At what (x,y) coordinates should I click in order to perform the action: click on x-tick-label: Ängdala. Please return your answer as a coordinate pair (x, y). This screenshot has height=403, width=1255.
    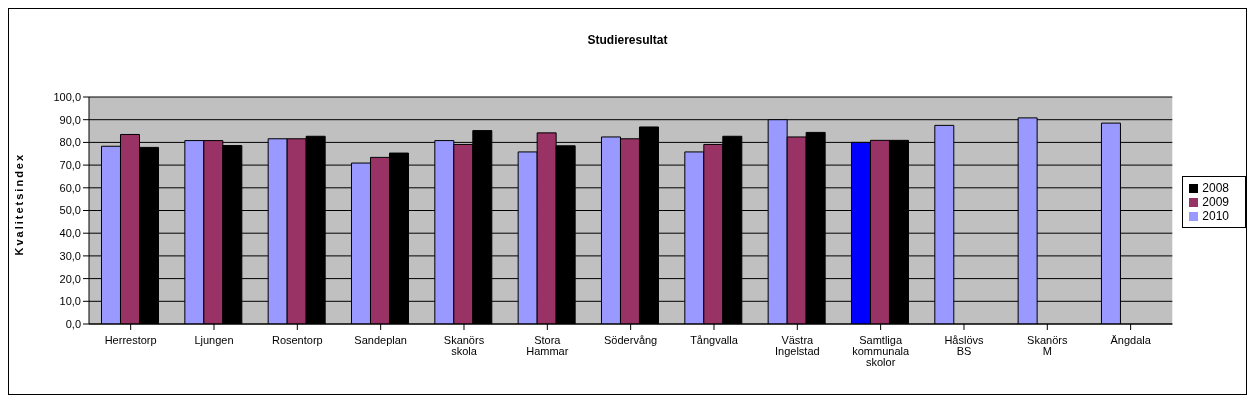
    Looking at the image, I should click on (1131, 339).